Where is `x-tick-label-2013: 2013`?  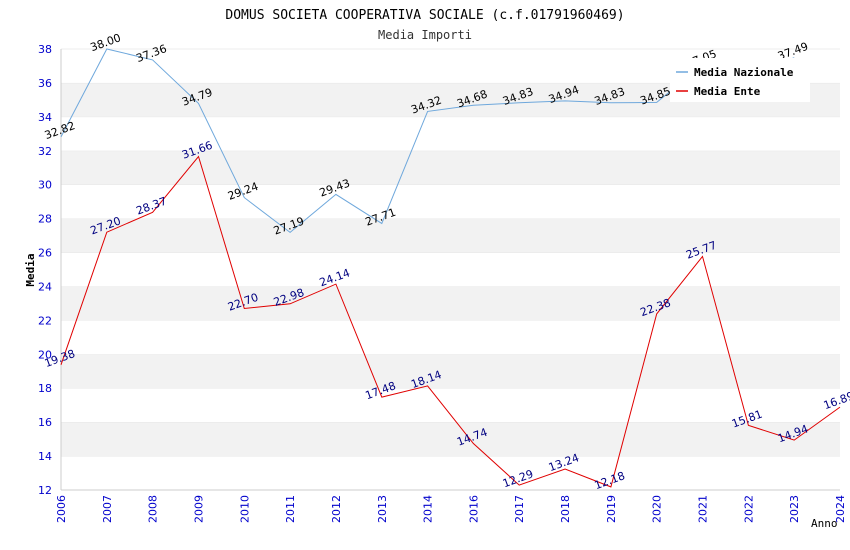
x-tick-label-2013: 2013 is located at coordinates (382, 509).